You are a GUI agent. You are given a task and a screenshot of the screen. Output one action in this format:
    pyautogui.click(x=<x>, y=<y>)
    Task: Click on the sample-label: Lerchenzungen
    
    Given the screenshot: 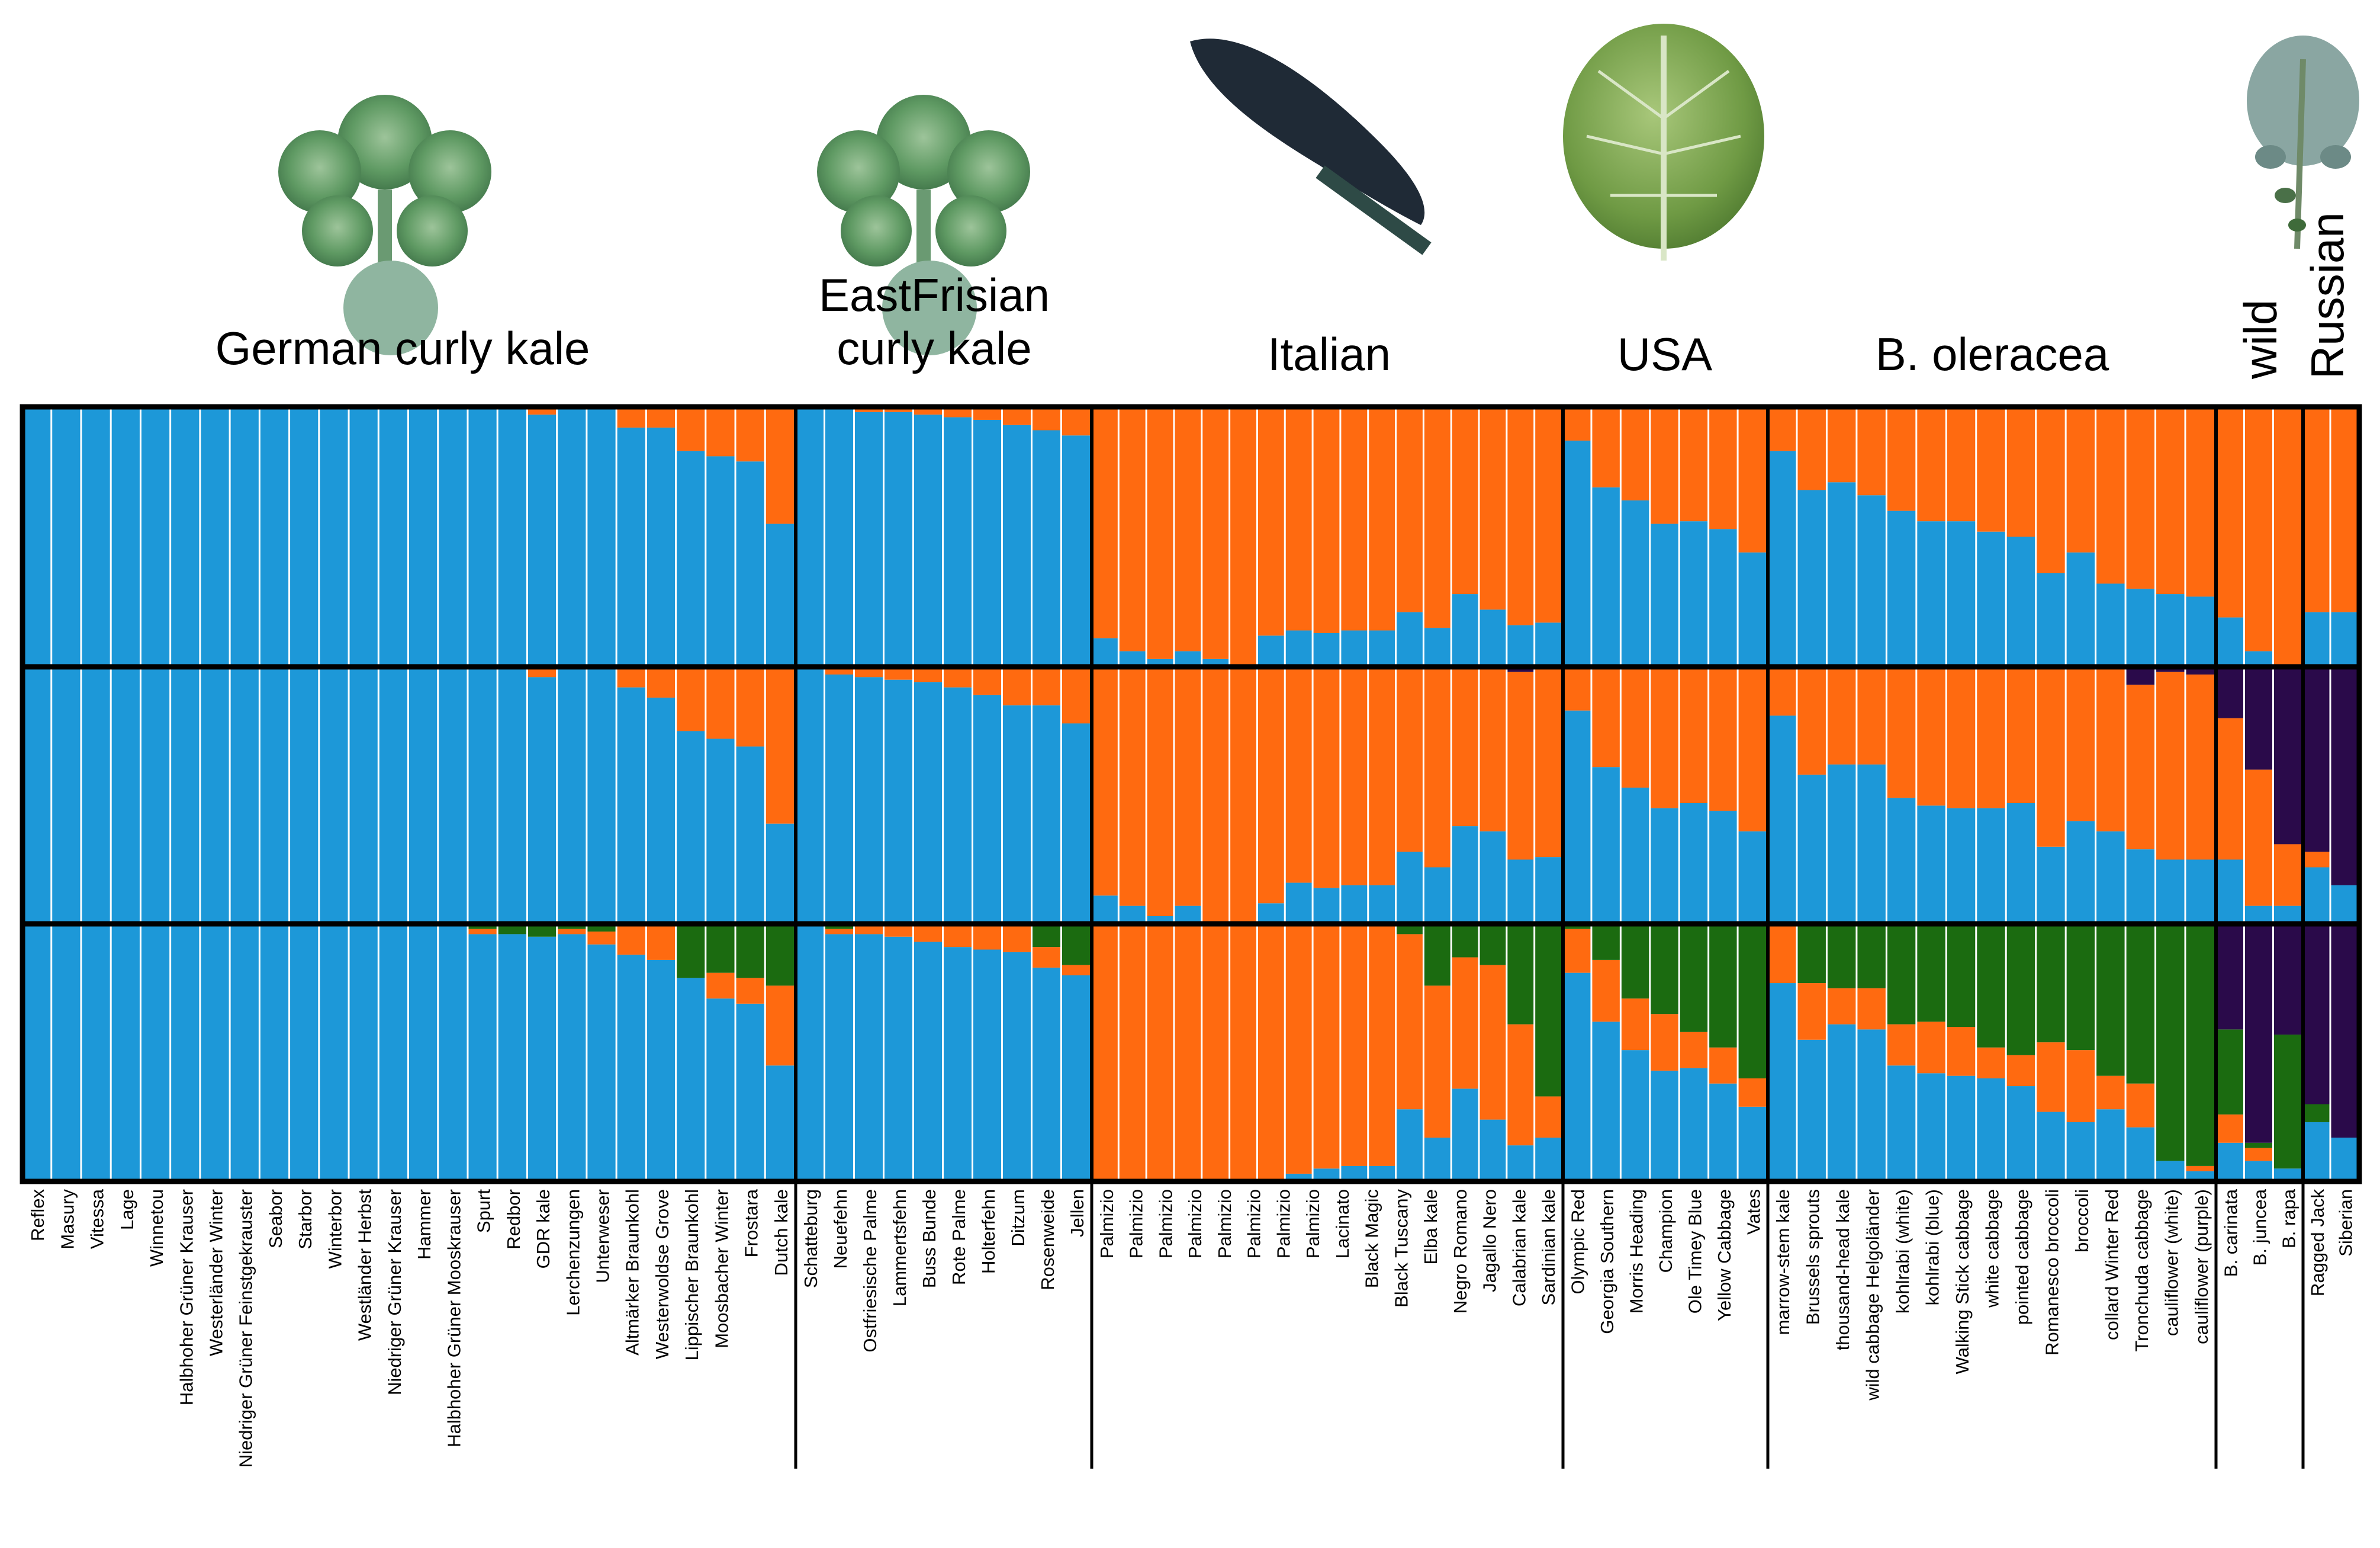 What is the action you would take?
    pyautogui.click(x=572, y=1252)
    